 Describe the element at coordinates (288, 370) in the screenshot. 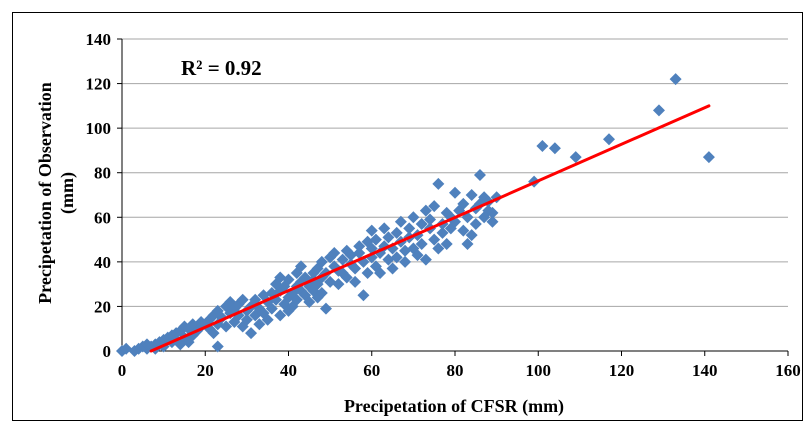

I see `x-tick-label-40: 40` at that location.